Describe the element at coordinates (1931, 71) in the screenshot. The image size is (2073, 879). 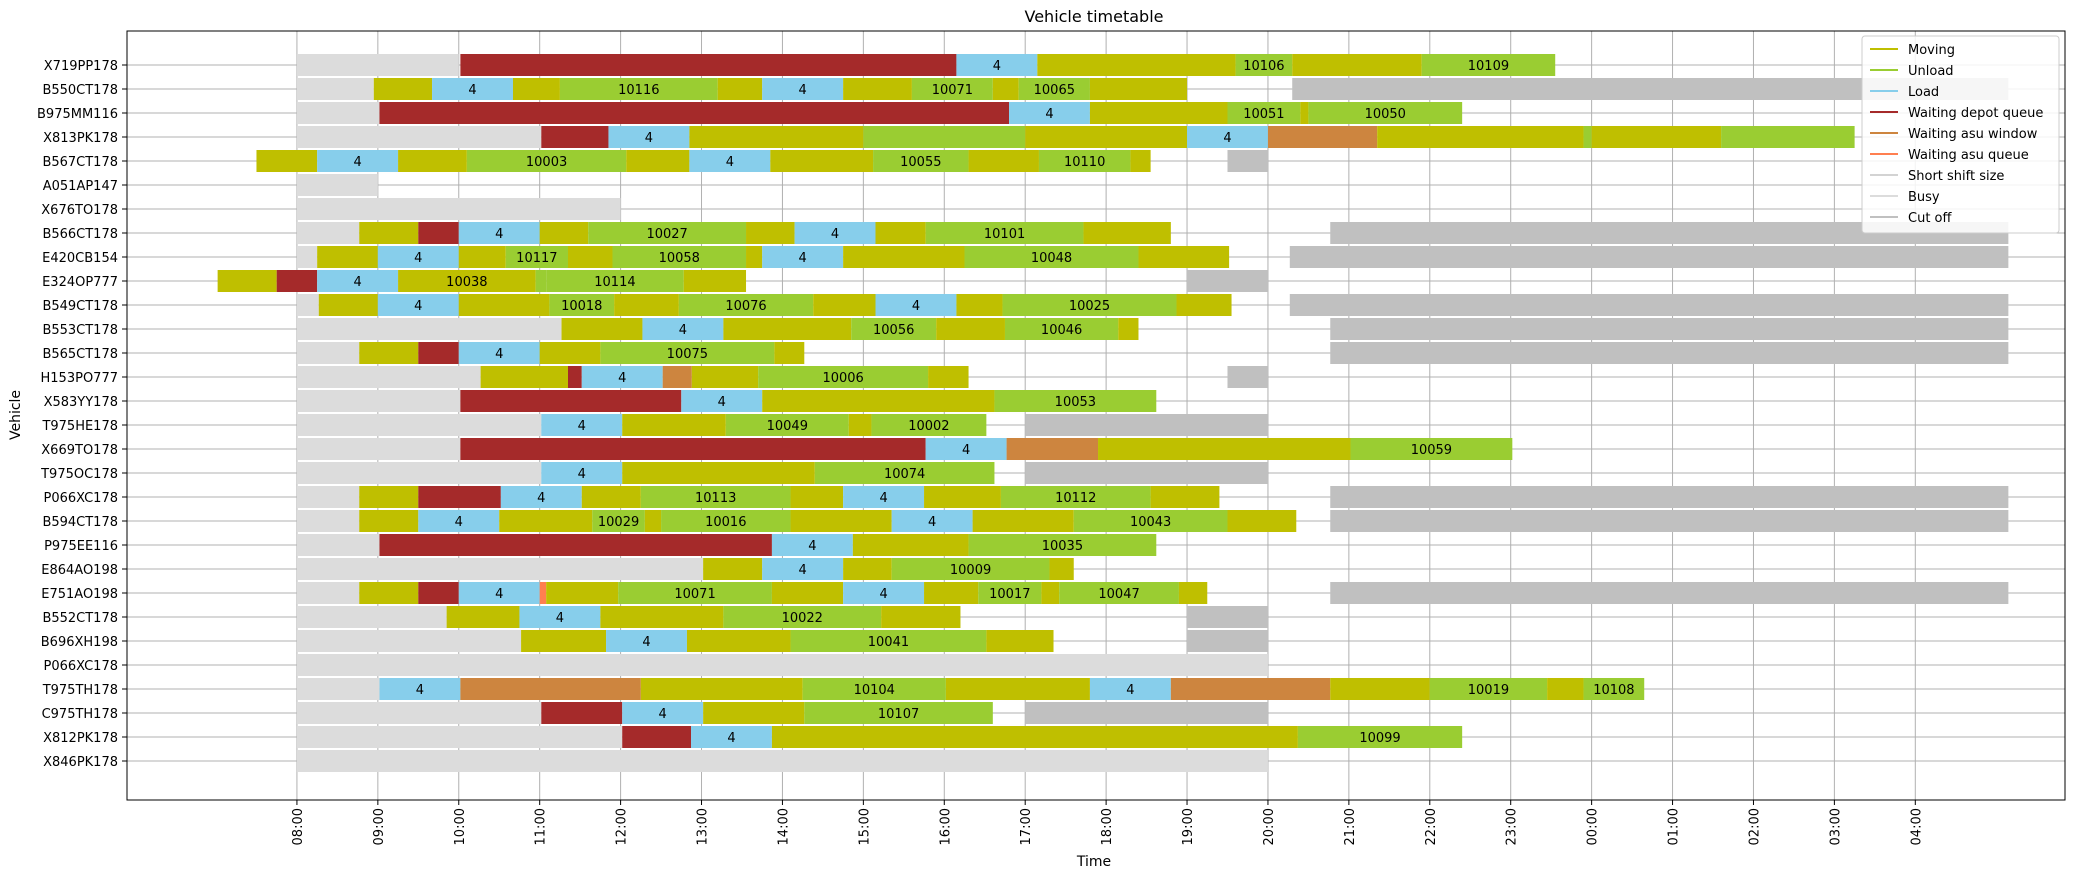
I see `legend-entry-unload: Unload` at that location.